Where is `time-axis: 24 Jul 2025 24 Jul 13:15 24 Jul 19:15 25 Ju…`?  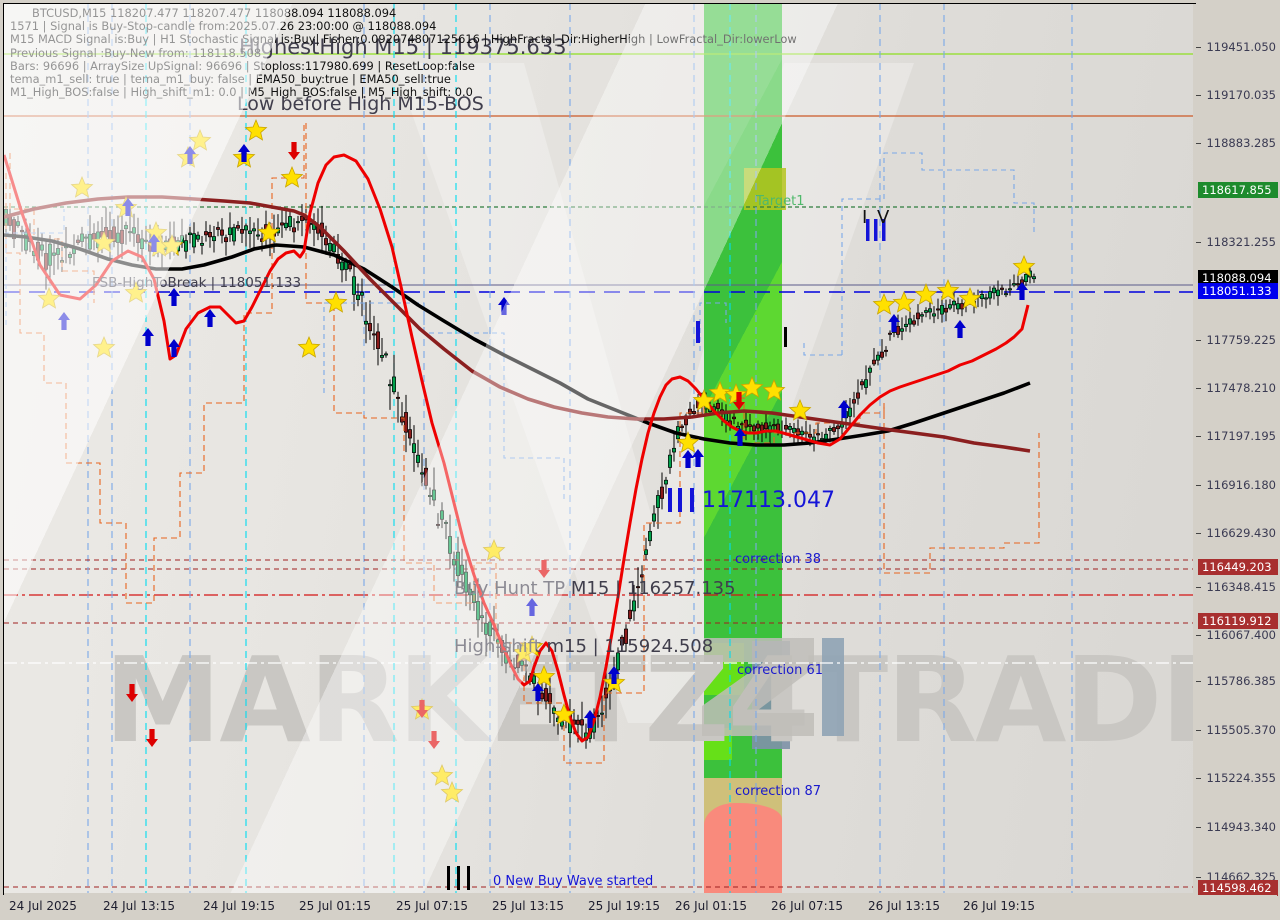
time-axis: 24 Jul 2025 24 Jul 13:15 24 Jul 19:15 25 Ju… is located at coordinates (640, 907).